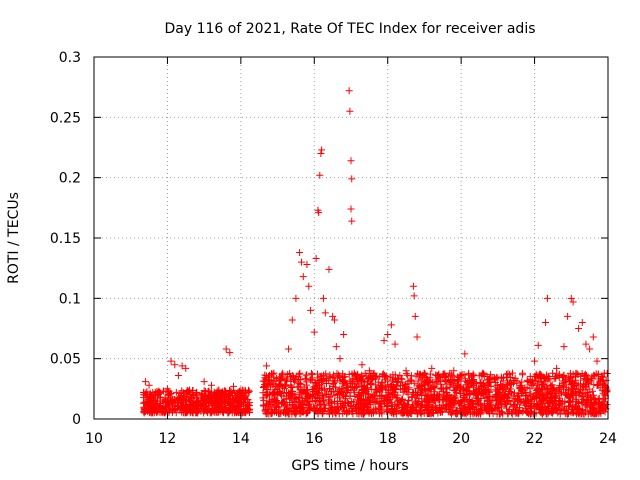 The image size is (640, 480). What do you see at coordinates (461, 439) in the screenshot?
I see `x-tick-label: 20` at bounding box center [461, 439].